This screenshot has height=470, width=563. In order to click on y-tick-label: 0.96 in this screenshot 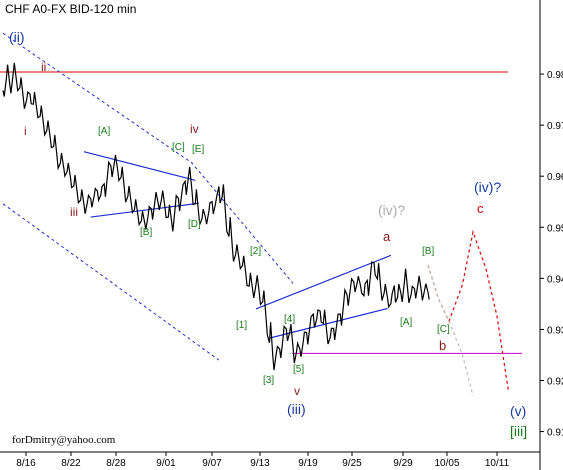, I will do `click(555, 177)`.